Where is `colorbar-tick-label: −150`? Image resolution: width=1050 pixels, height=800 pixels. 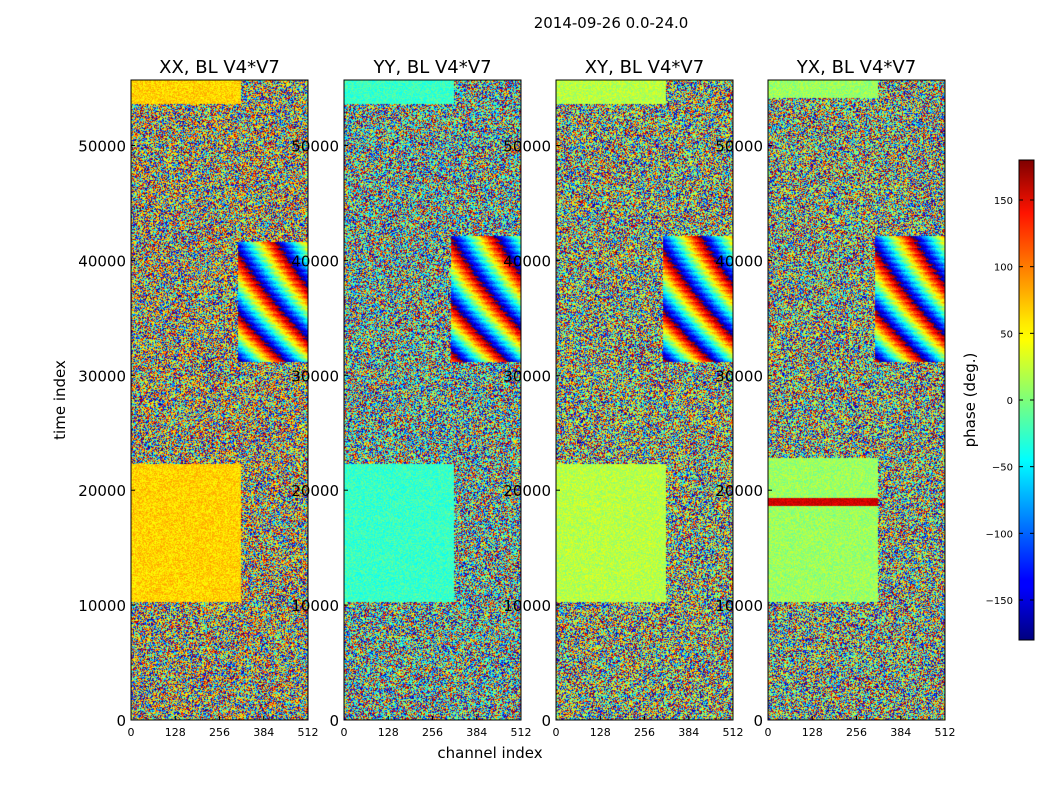 colorbar-tick-label: −150 is located at coordinates (999, 601).